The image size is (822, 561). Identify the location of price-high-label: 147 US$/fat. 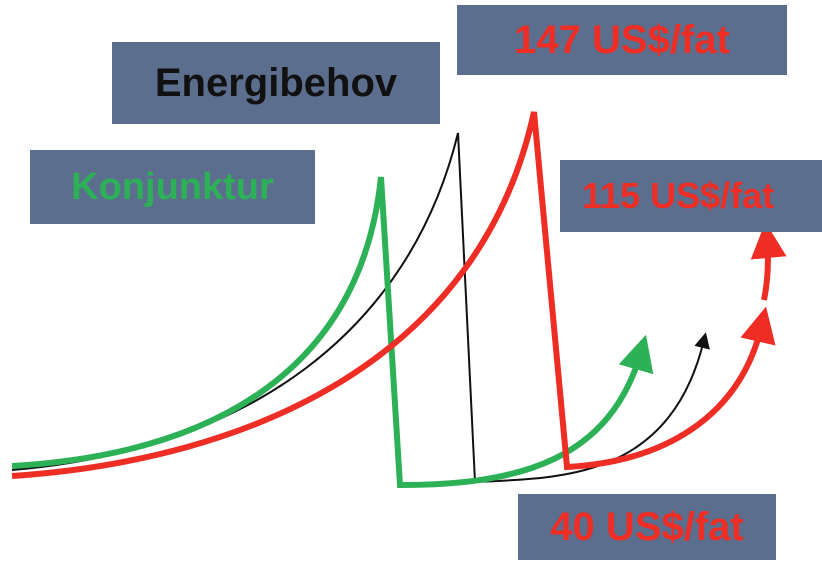
(622, 40).